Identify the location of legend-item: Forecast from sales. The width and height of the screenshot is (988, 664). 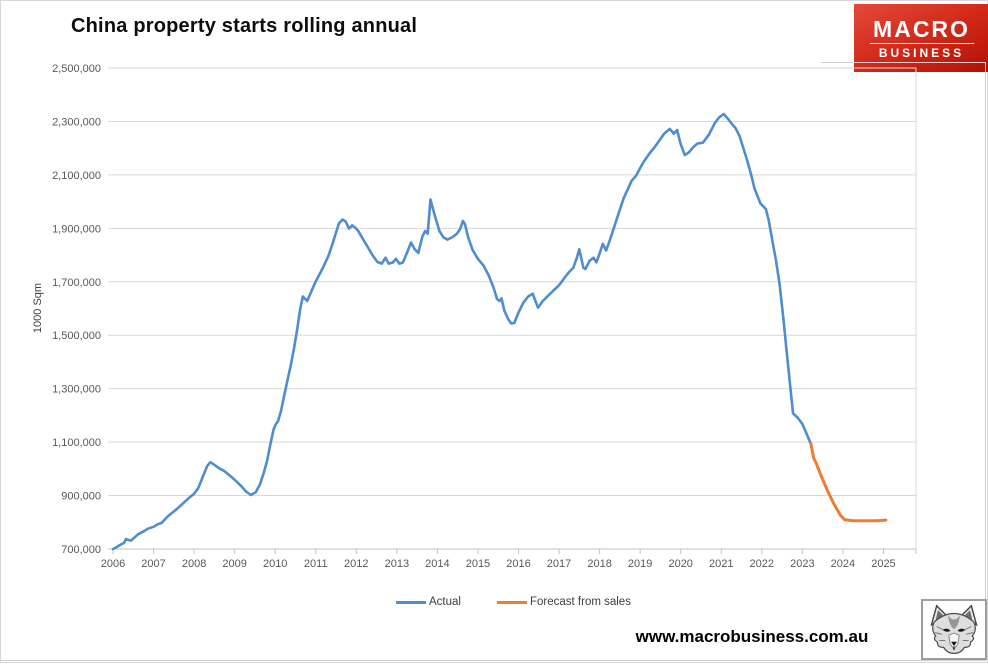
(563, 602).